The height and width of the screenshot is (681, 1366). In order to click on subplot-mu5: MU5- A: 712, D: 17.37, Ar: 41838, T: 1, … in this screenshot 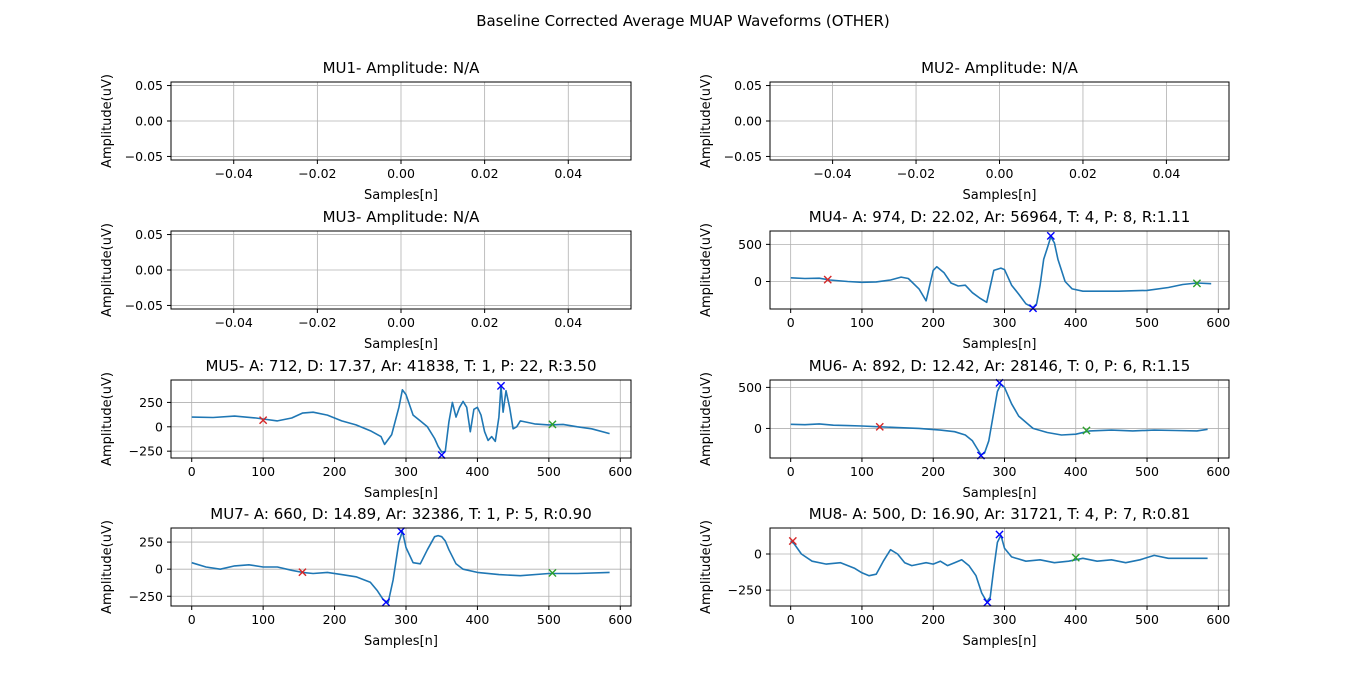, I will do `click(366, 429)`.